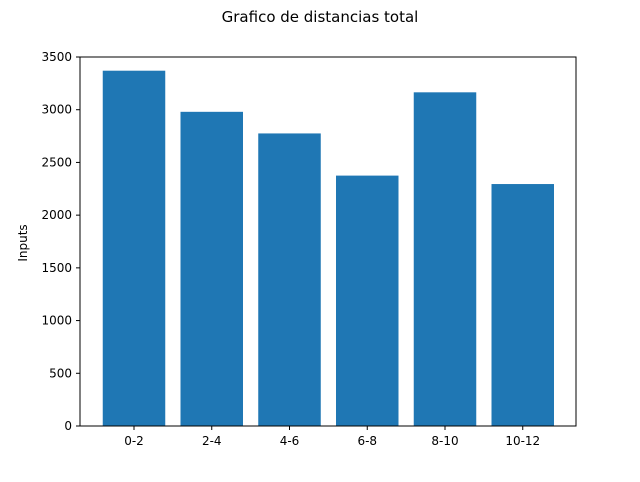 The height and width of the screenshot is (482, 640). What do you see at coordinates (212, 441) in the screenshot?
I see `x-tick-label: 2-4` at bounding box center [212, 441].